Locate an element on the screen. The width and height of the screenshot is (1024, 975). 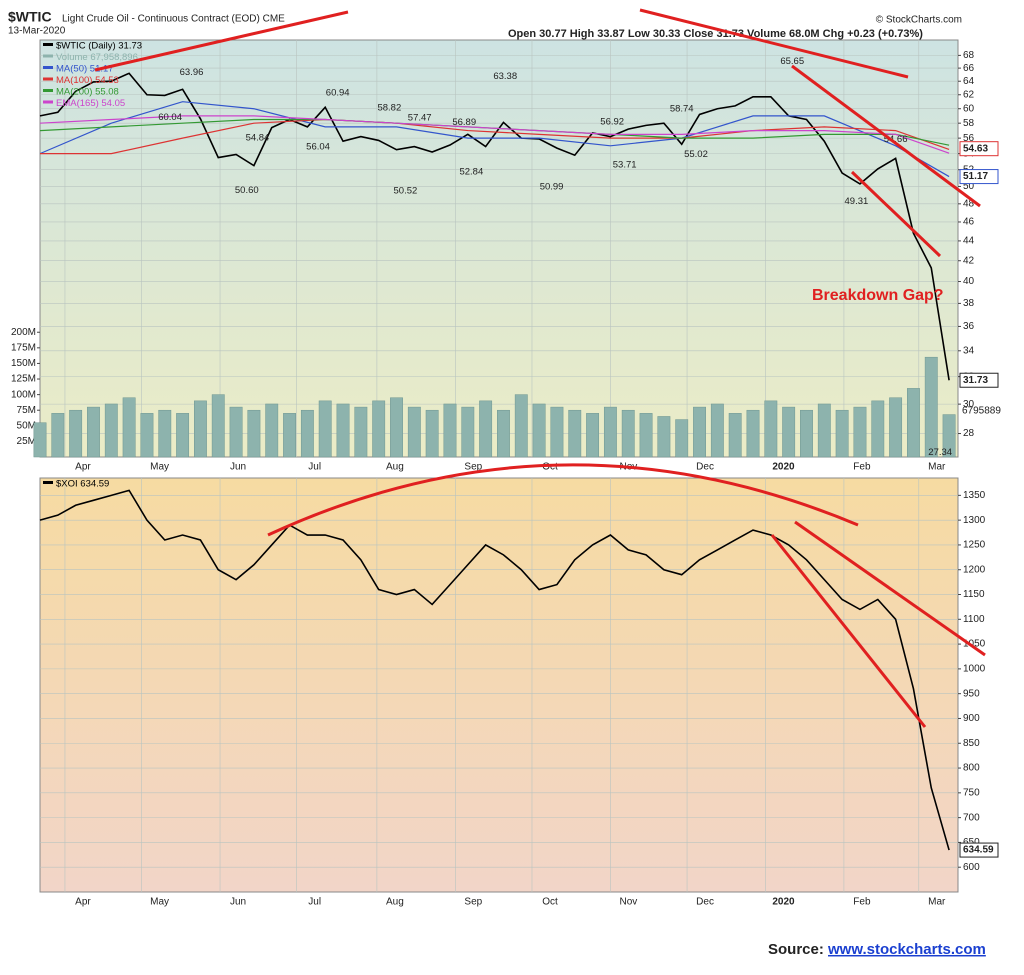
legend-entry: $WTIC (Daily) 31.73 is located at coordinates (99, 46).